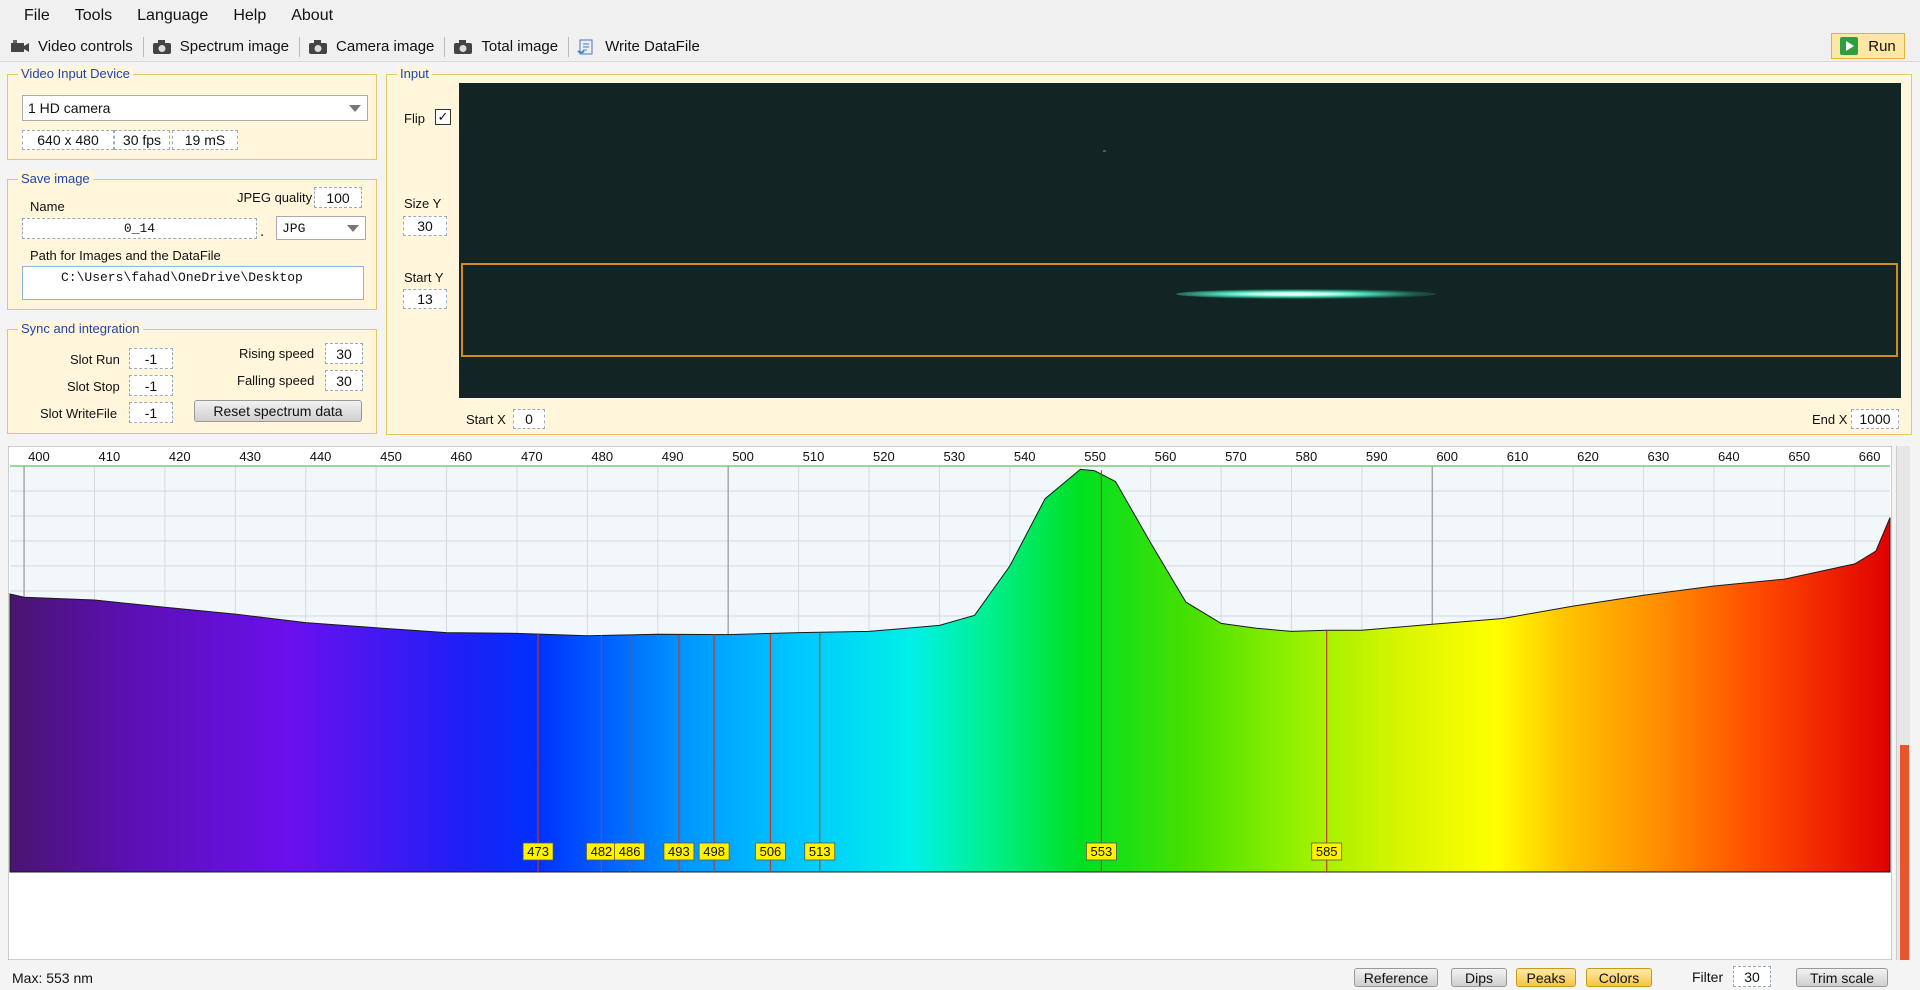 The width and height of the screenshot is (1920, 990). Describe the element at coordinates (195, 108) in the screenshot. I see `video-device-select: 1 HD camera` at that location.